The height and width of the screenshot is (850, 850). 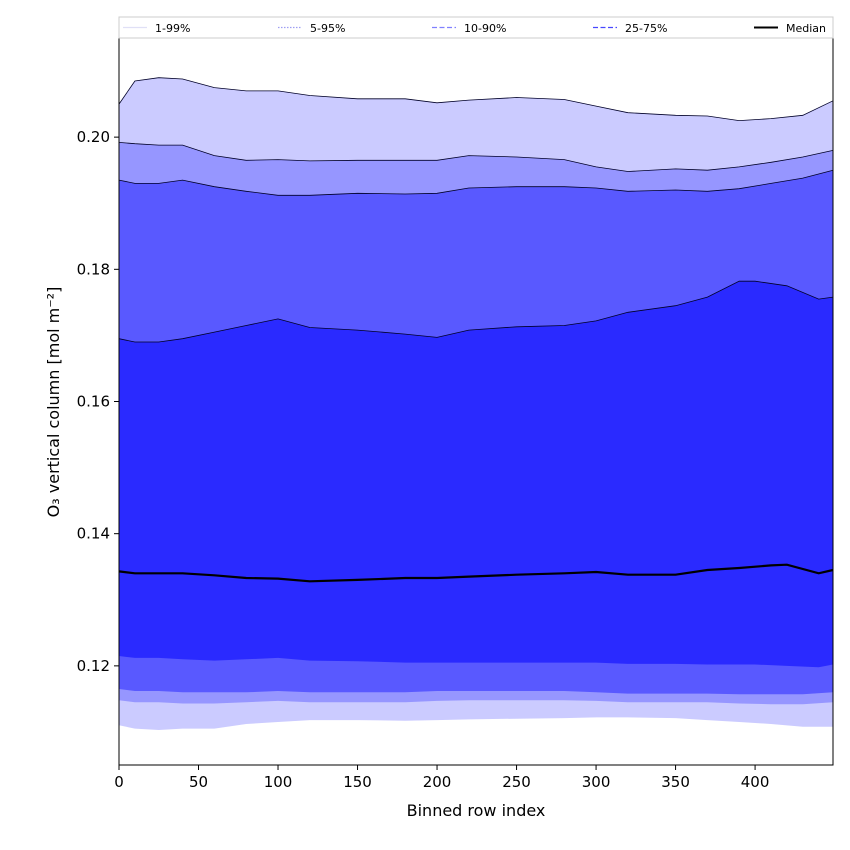 What do you see at coordinates (675, 782) in the screenshot?
I see `x-tick-label: 350` at bounding box center [675, 782].